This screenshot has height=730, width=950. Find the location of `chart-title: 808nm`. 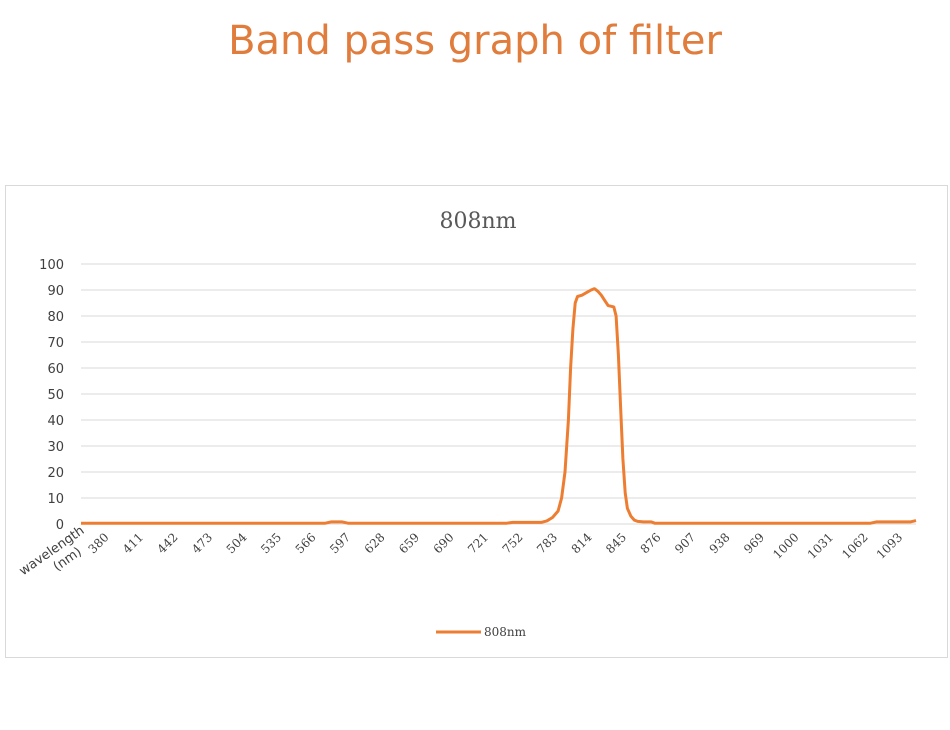

chart-title: 808nm is located at coordinates (477, 221).